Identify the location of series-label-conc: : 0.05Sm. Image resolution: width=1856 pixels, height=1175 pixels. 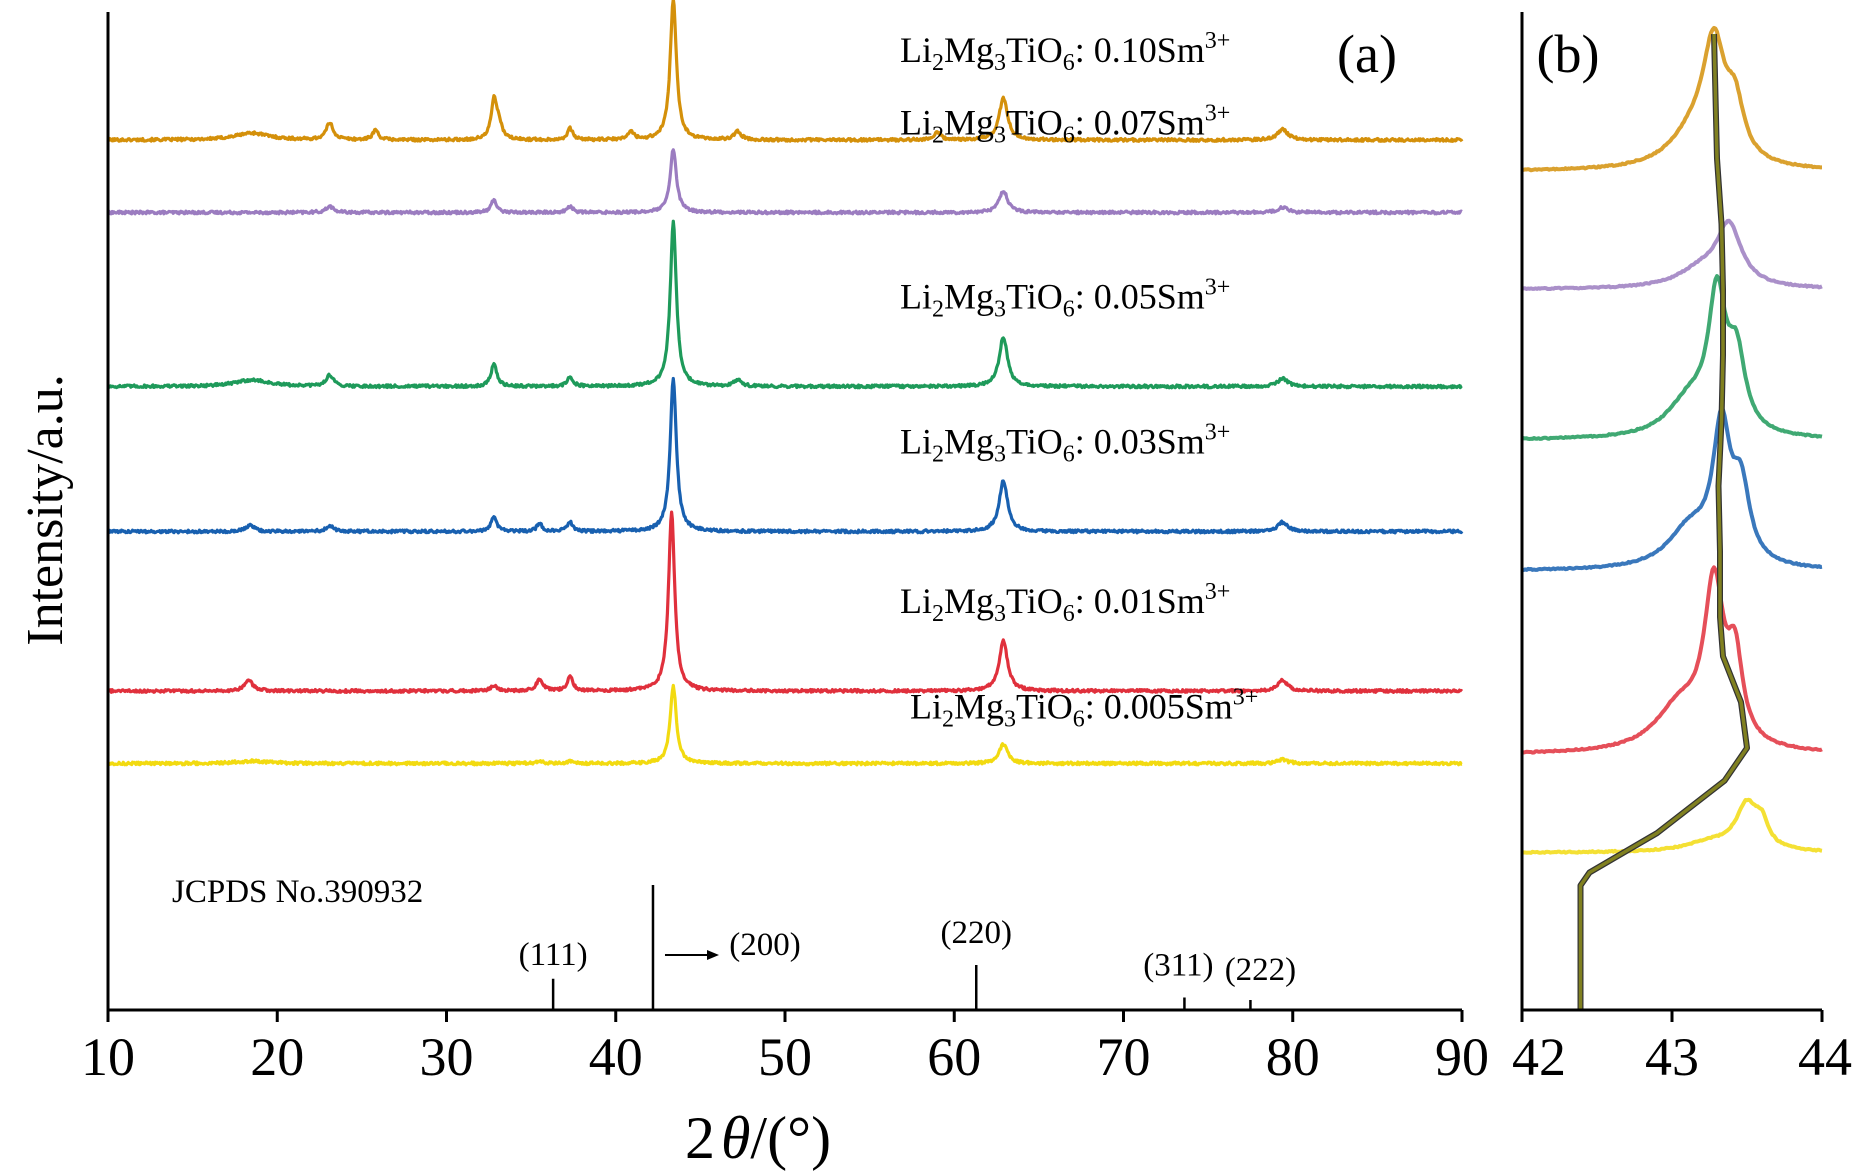
(1140, 297).